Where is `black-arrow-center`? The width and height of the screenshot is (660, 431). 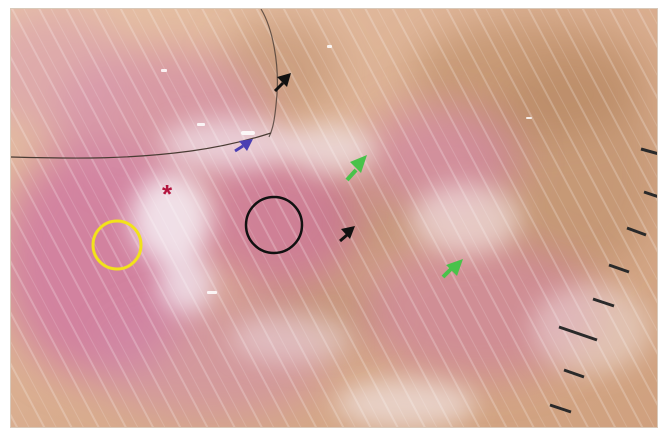 black-arrow-center is located at coordinates (347, 234).